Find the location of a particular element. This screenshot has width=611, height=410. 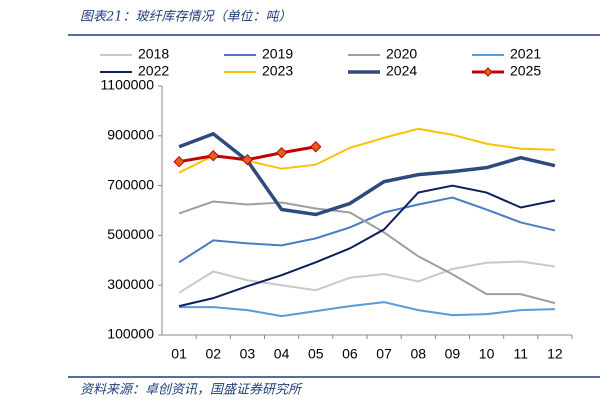

x-tick-label: 12 is located at coordinates (555, 354).